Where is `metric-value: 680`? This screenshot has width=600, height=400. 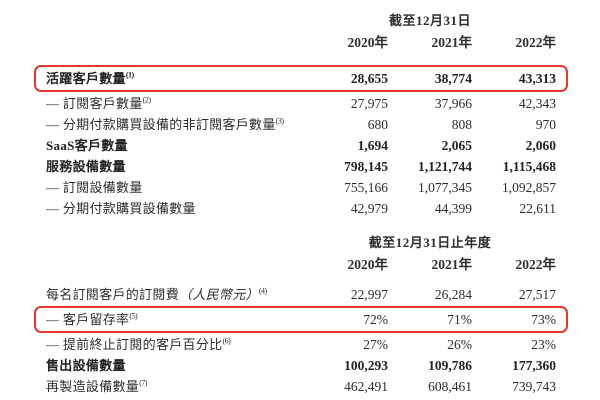 metric-value: 680 is located at coordinates (377, 124).